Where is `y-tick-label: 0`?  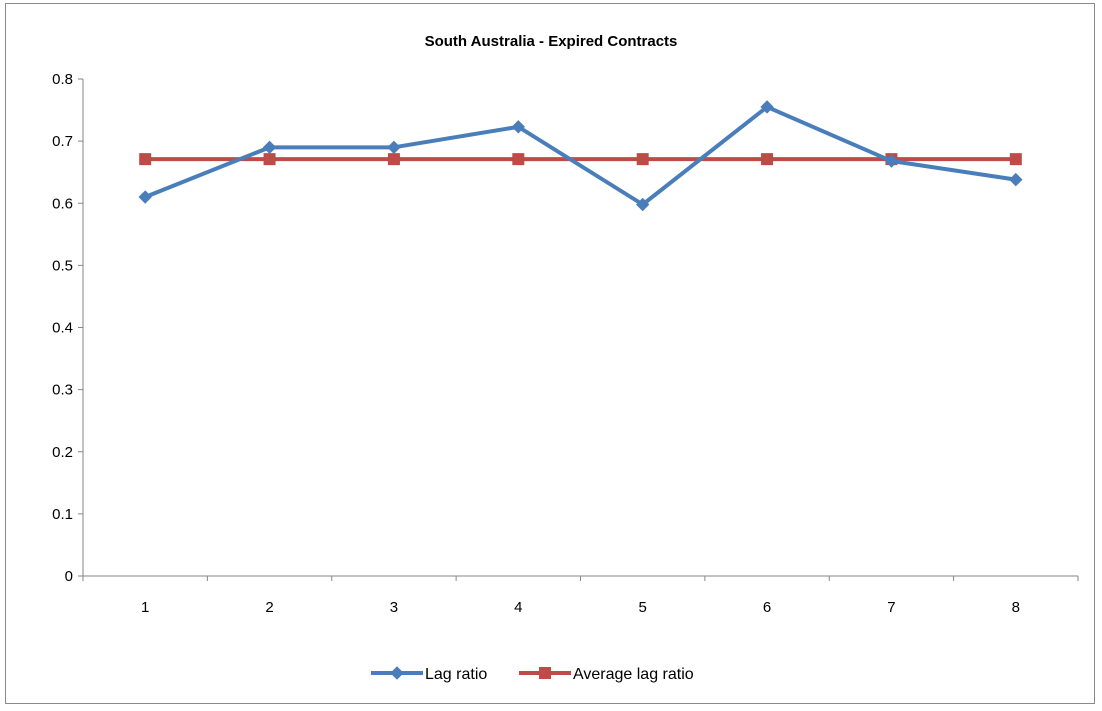
y-tick-label: 0 is located at coordinates (69, 576).